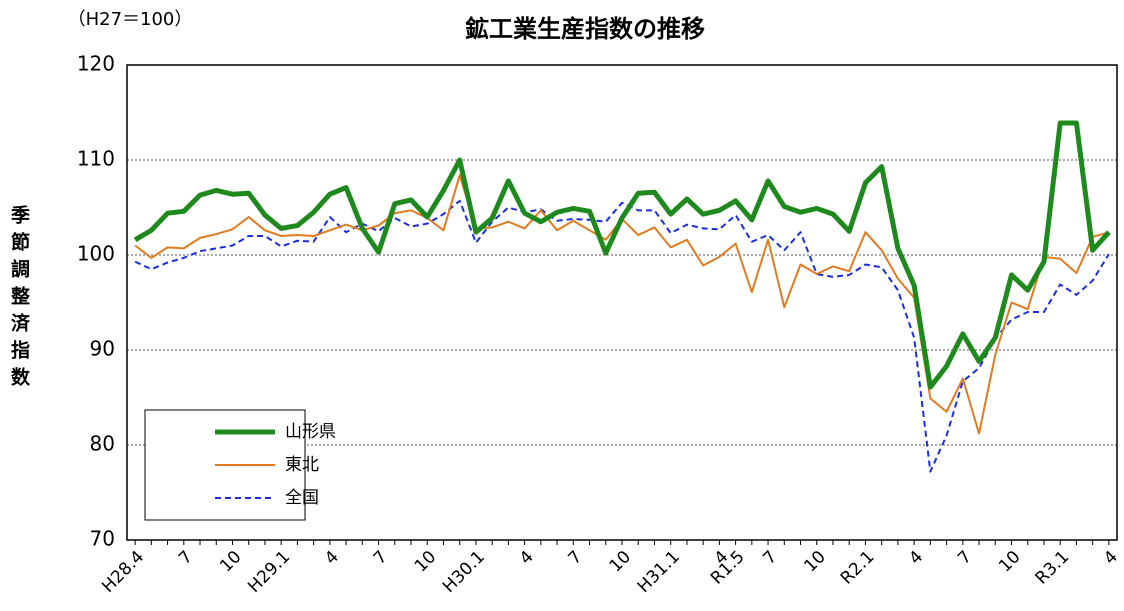 This screenshot has height=611, width=1124. I want to click on x-tick-label: H29.1, so click(269, 572).